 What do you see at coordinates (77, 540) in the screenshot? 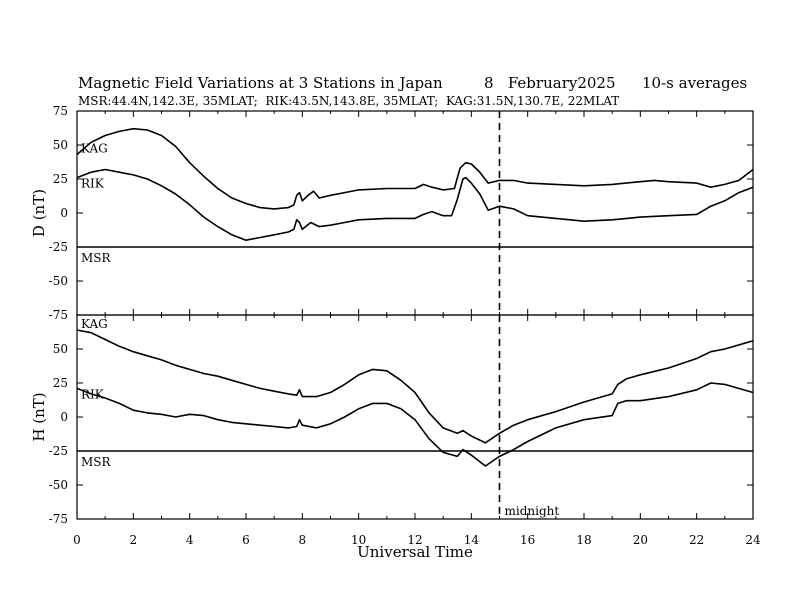
I see `x-tick-label: 0` at bounding box center [77, 540].